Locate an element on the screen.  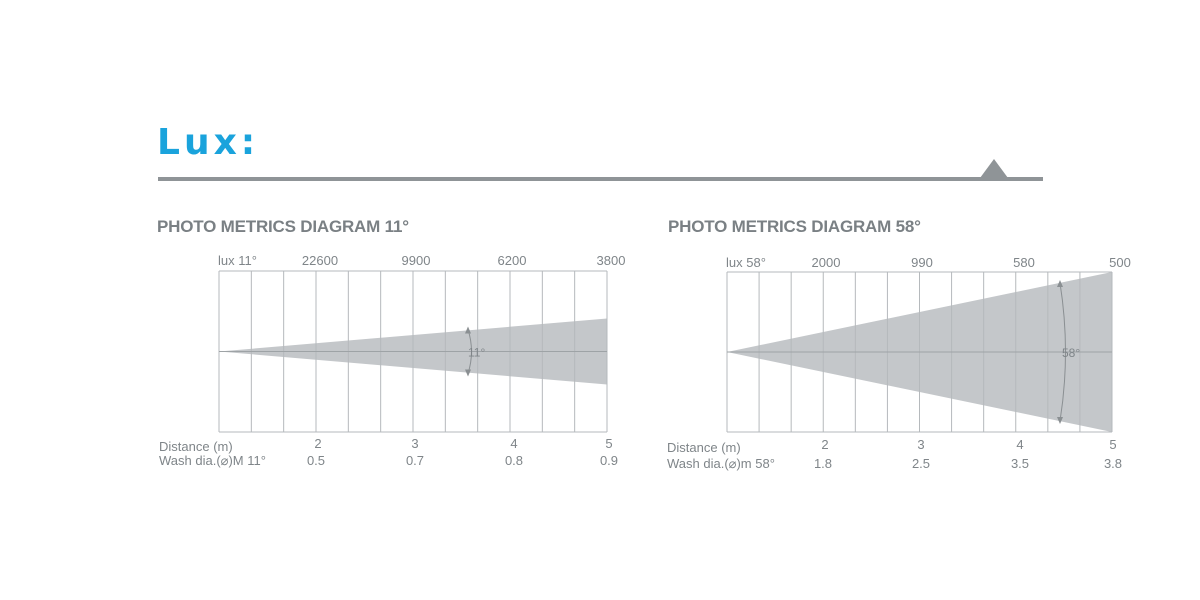
lux-value: 2000 is located at coordinates (826, 262).